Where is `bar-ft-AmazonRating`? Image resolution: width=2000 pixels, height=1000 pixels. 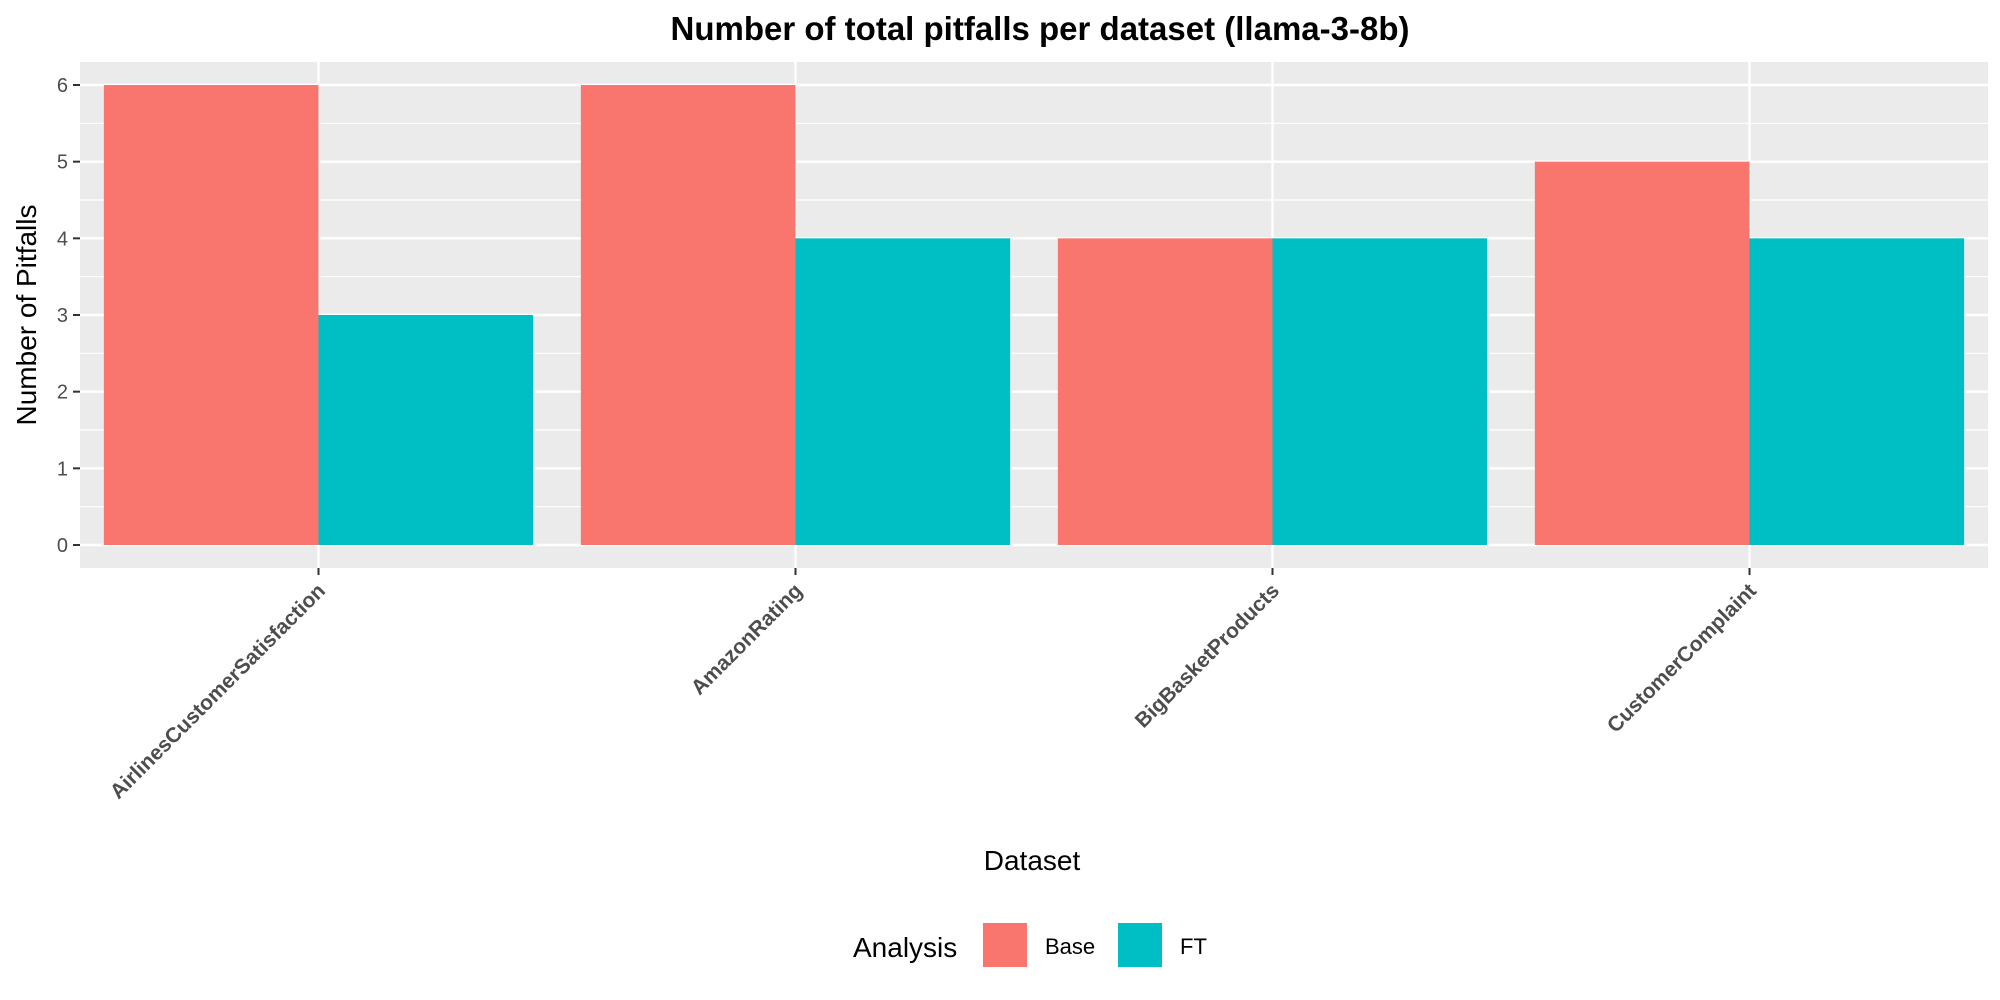 bar-ft-AmazonRating is located at coordinates (903, 392).